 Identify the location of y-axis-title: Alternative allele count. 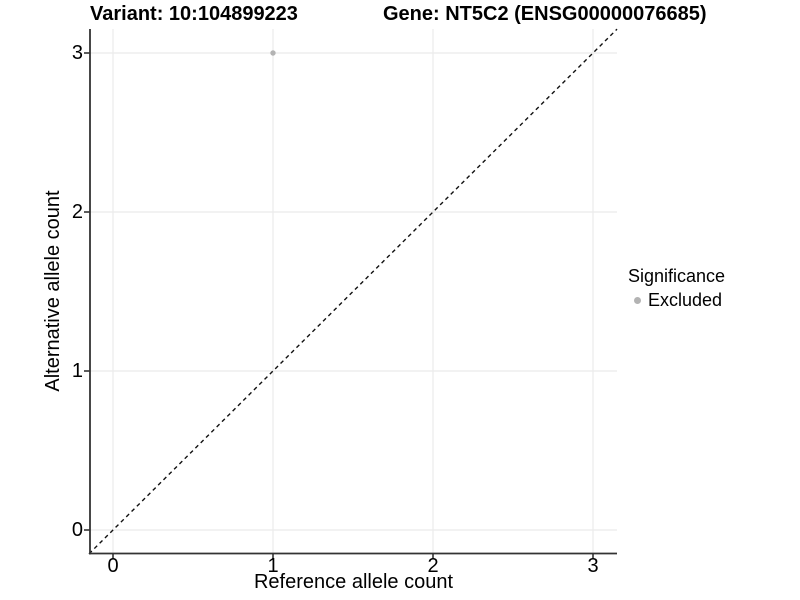
(53, 291).